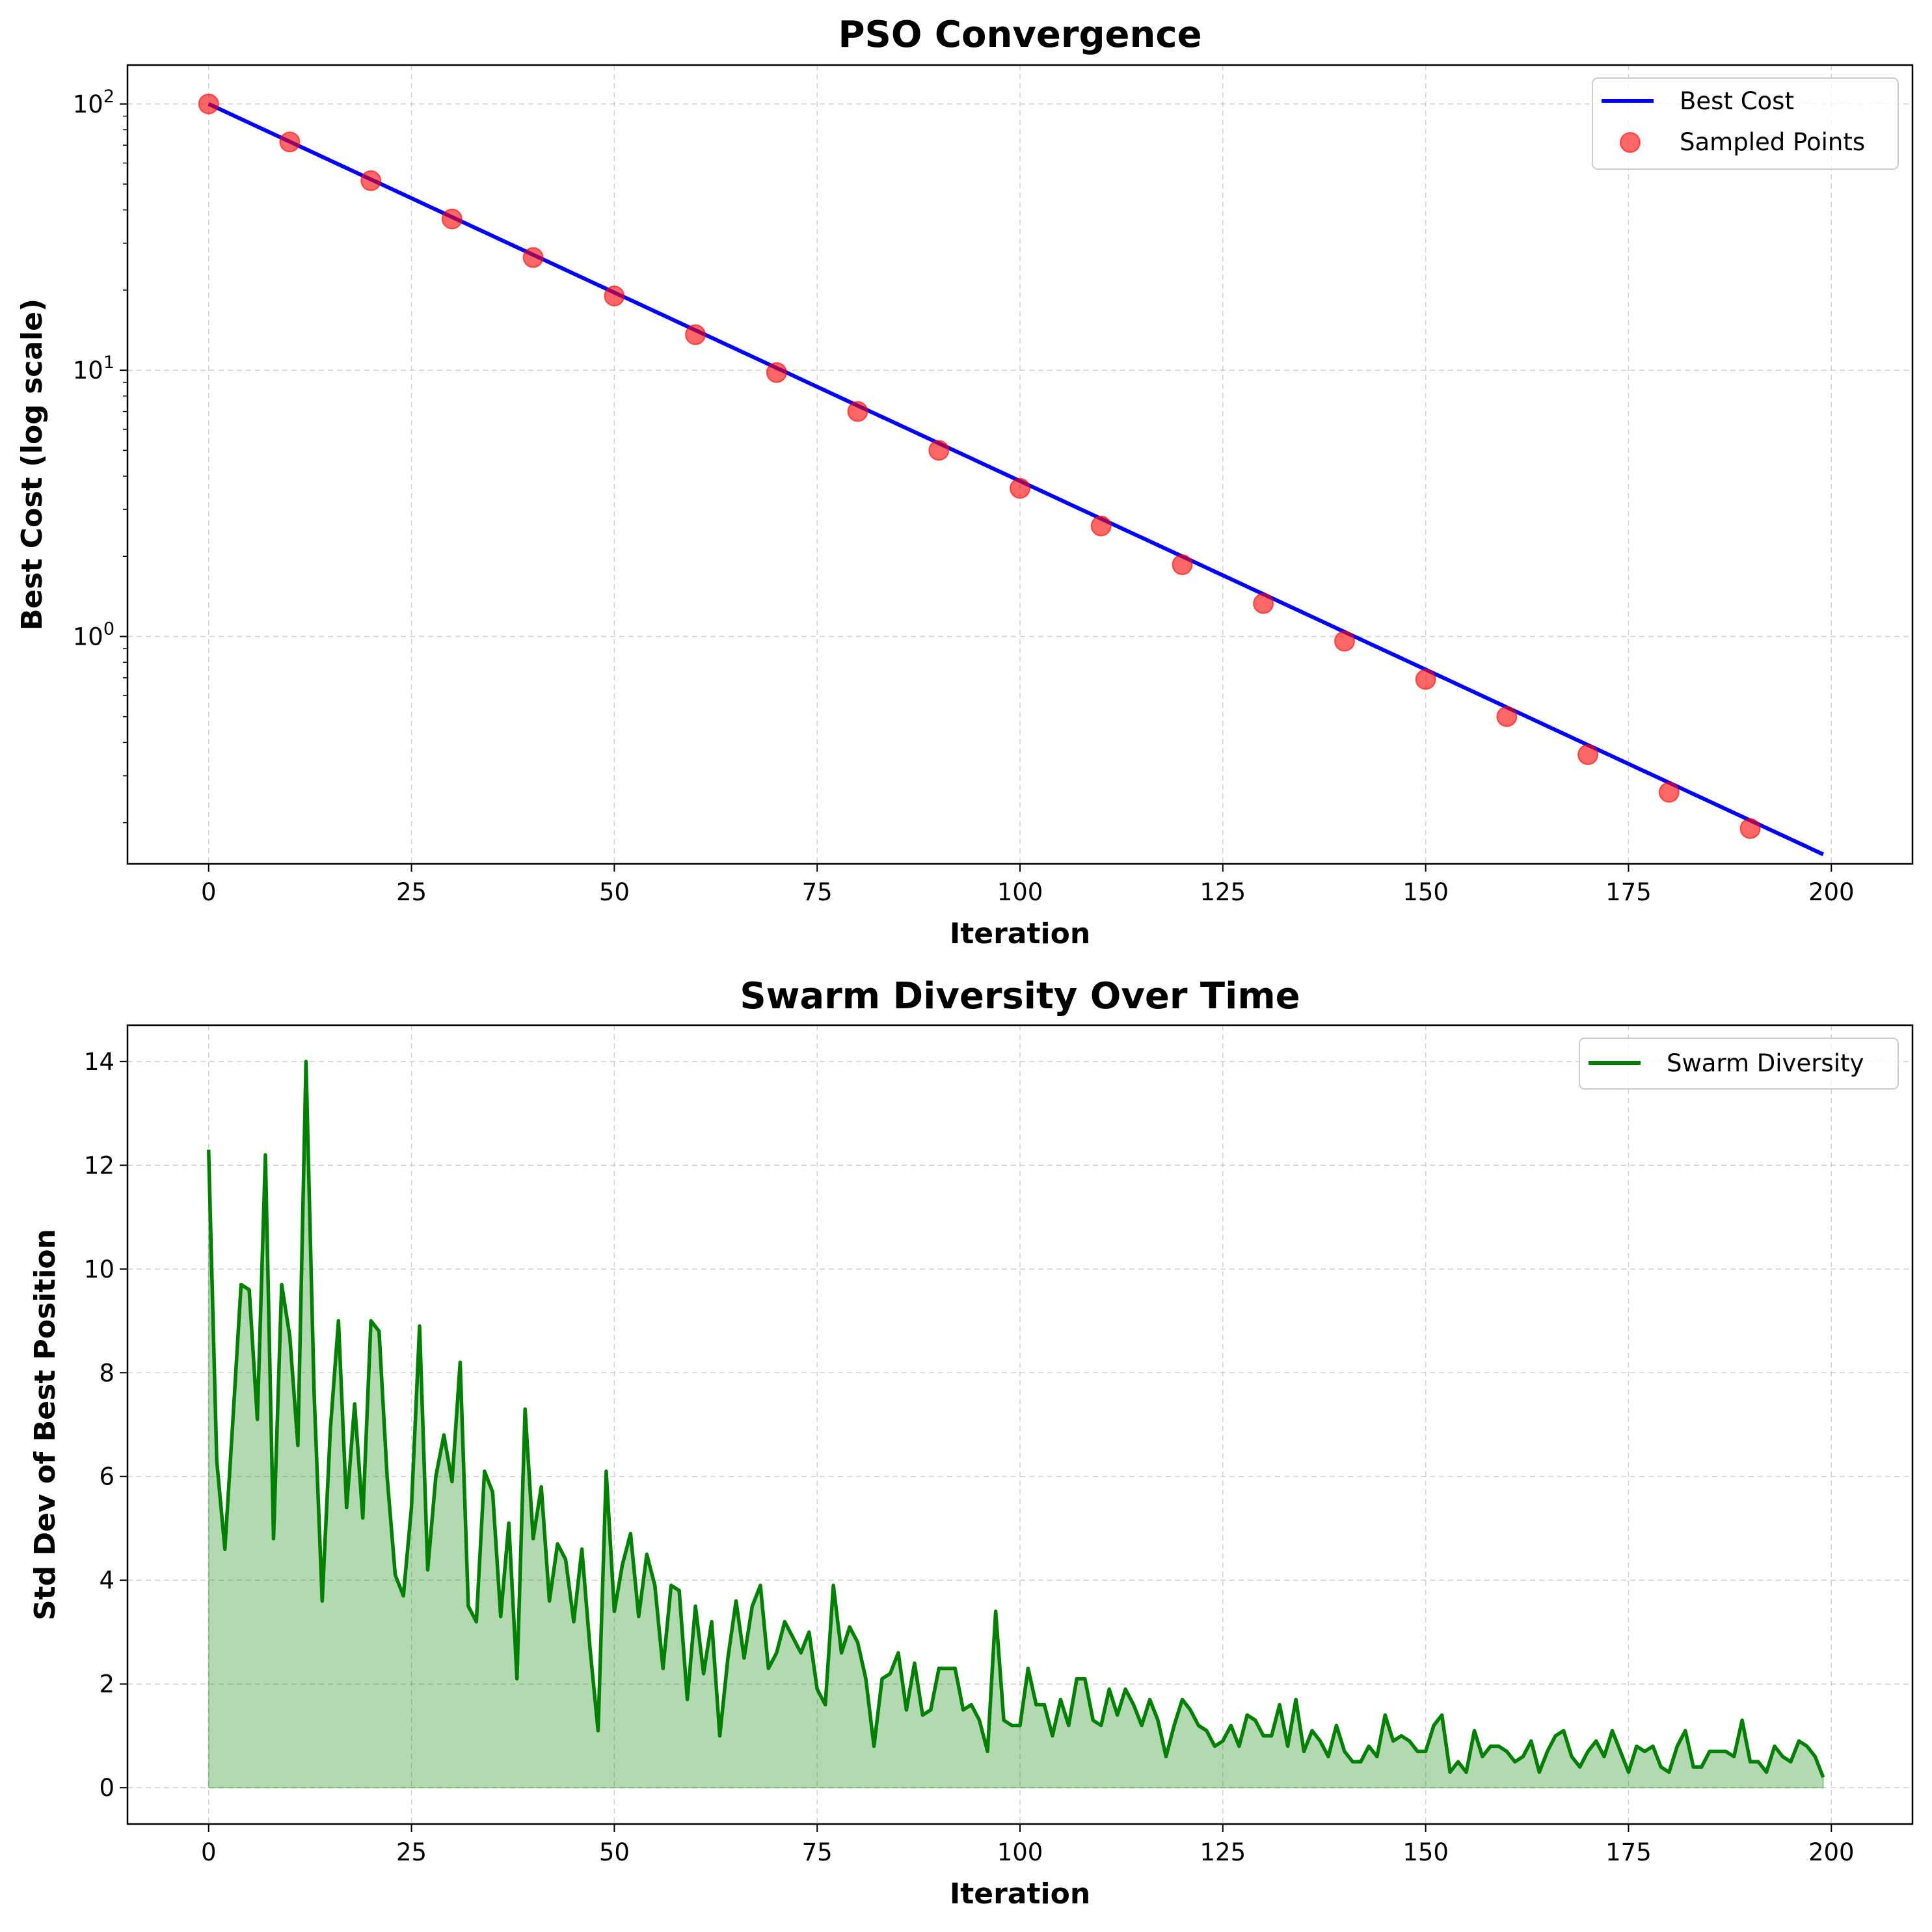 The image size is (1932, 1932). I want to click on convergence-legend: Best Cost Sampled Points, so click(1745, 123).